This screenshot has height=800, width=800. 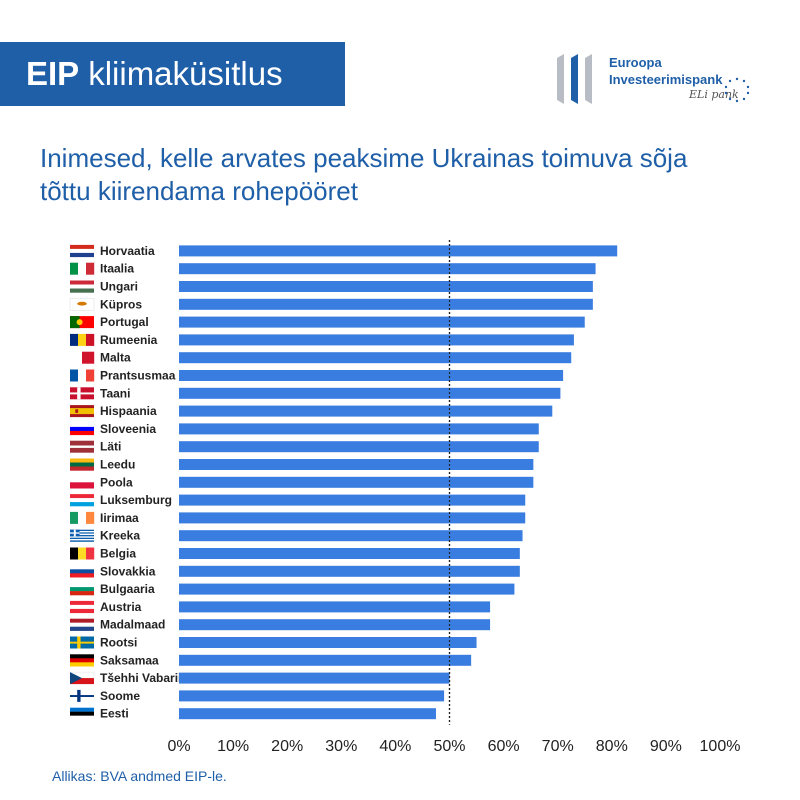 I want to click on category-label: Ungari, so click(x=119, y=287).